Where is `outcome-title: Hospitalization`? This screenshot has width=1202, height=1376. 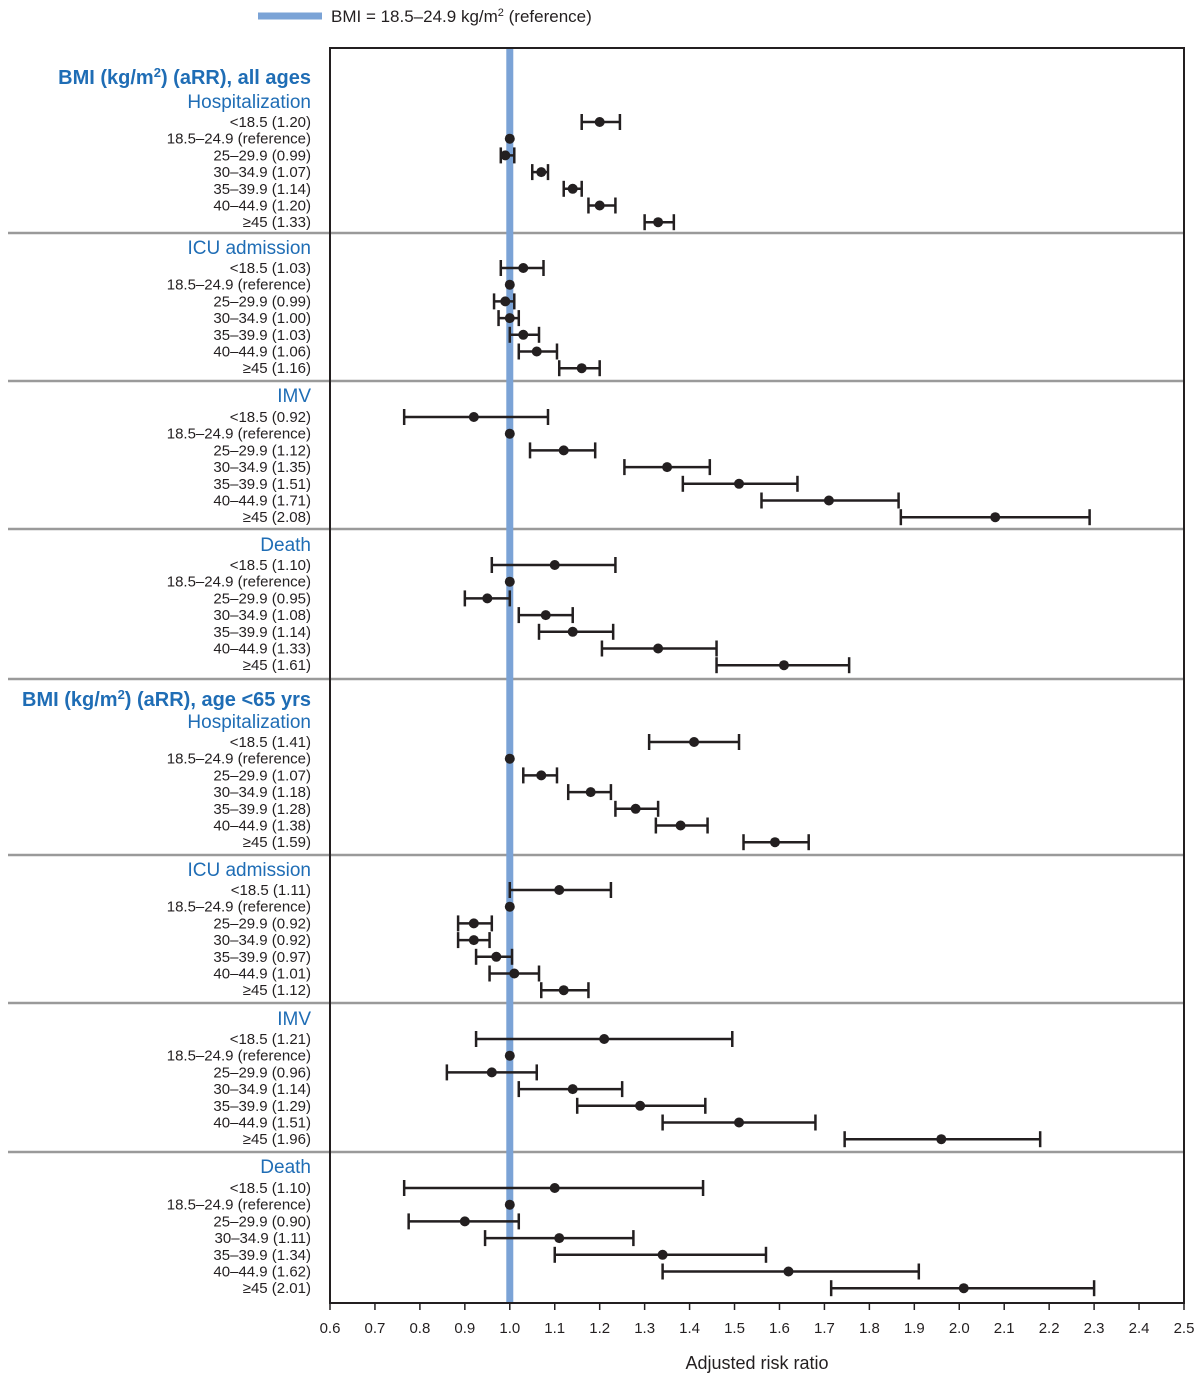 outcome-title: Hospitalization is located at coordinates (249, 102).